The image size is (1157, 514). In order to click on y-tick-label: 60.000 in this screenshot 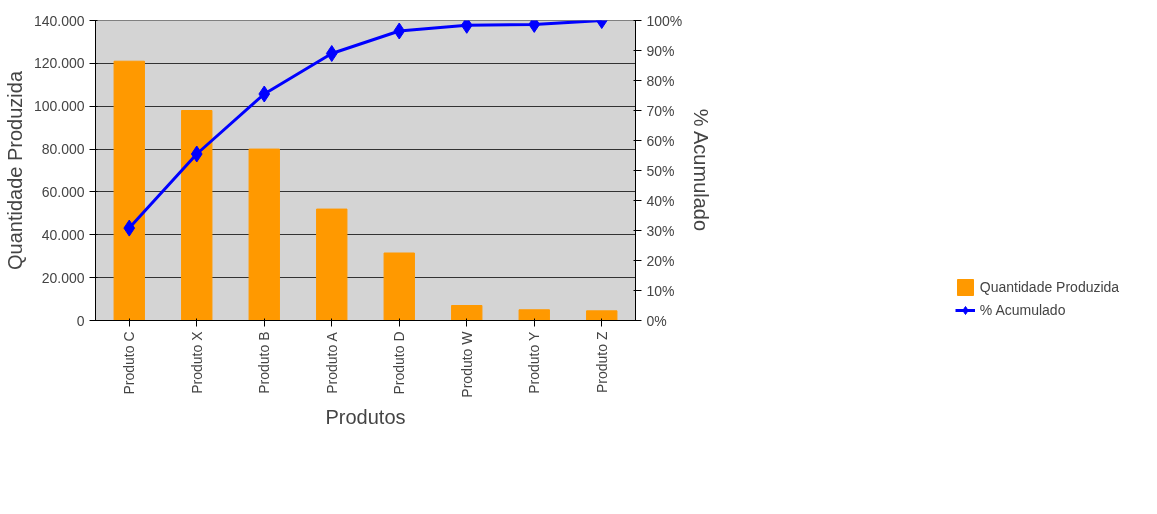, I will do `click(63, 191)`.